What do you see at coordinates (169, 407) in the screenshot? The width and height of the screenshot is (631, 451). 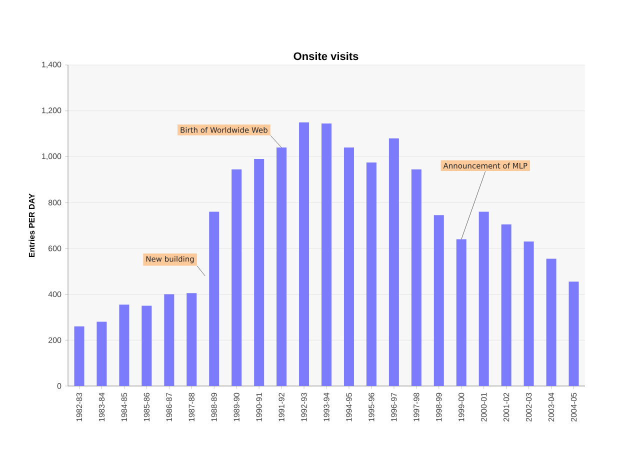 I see `x-tick-label: 1986-87` at bounding box center [169, 407].